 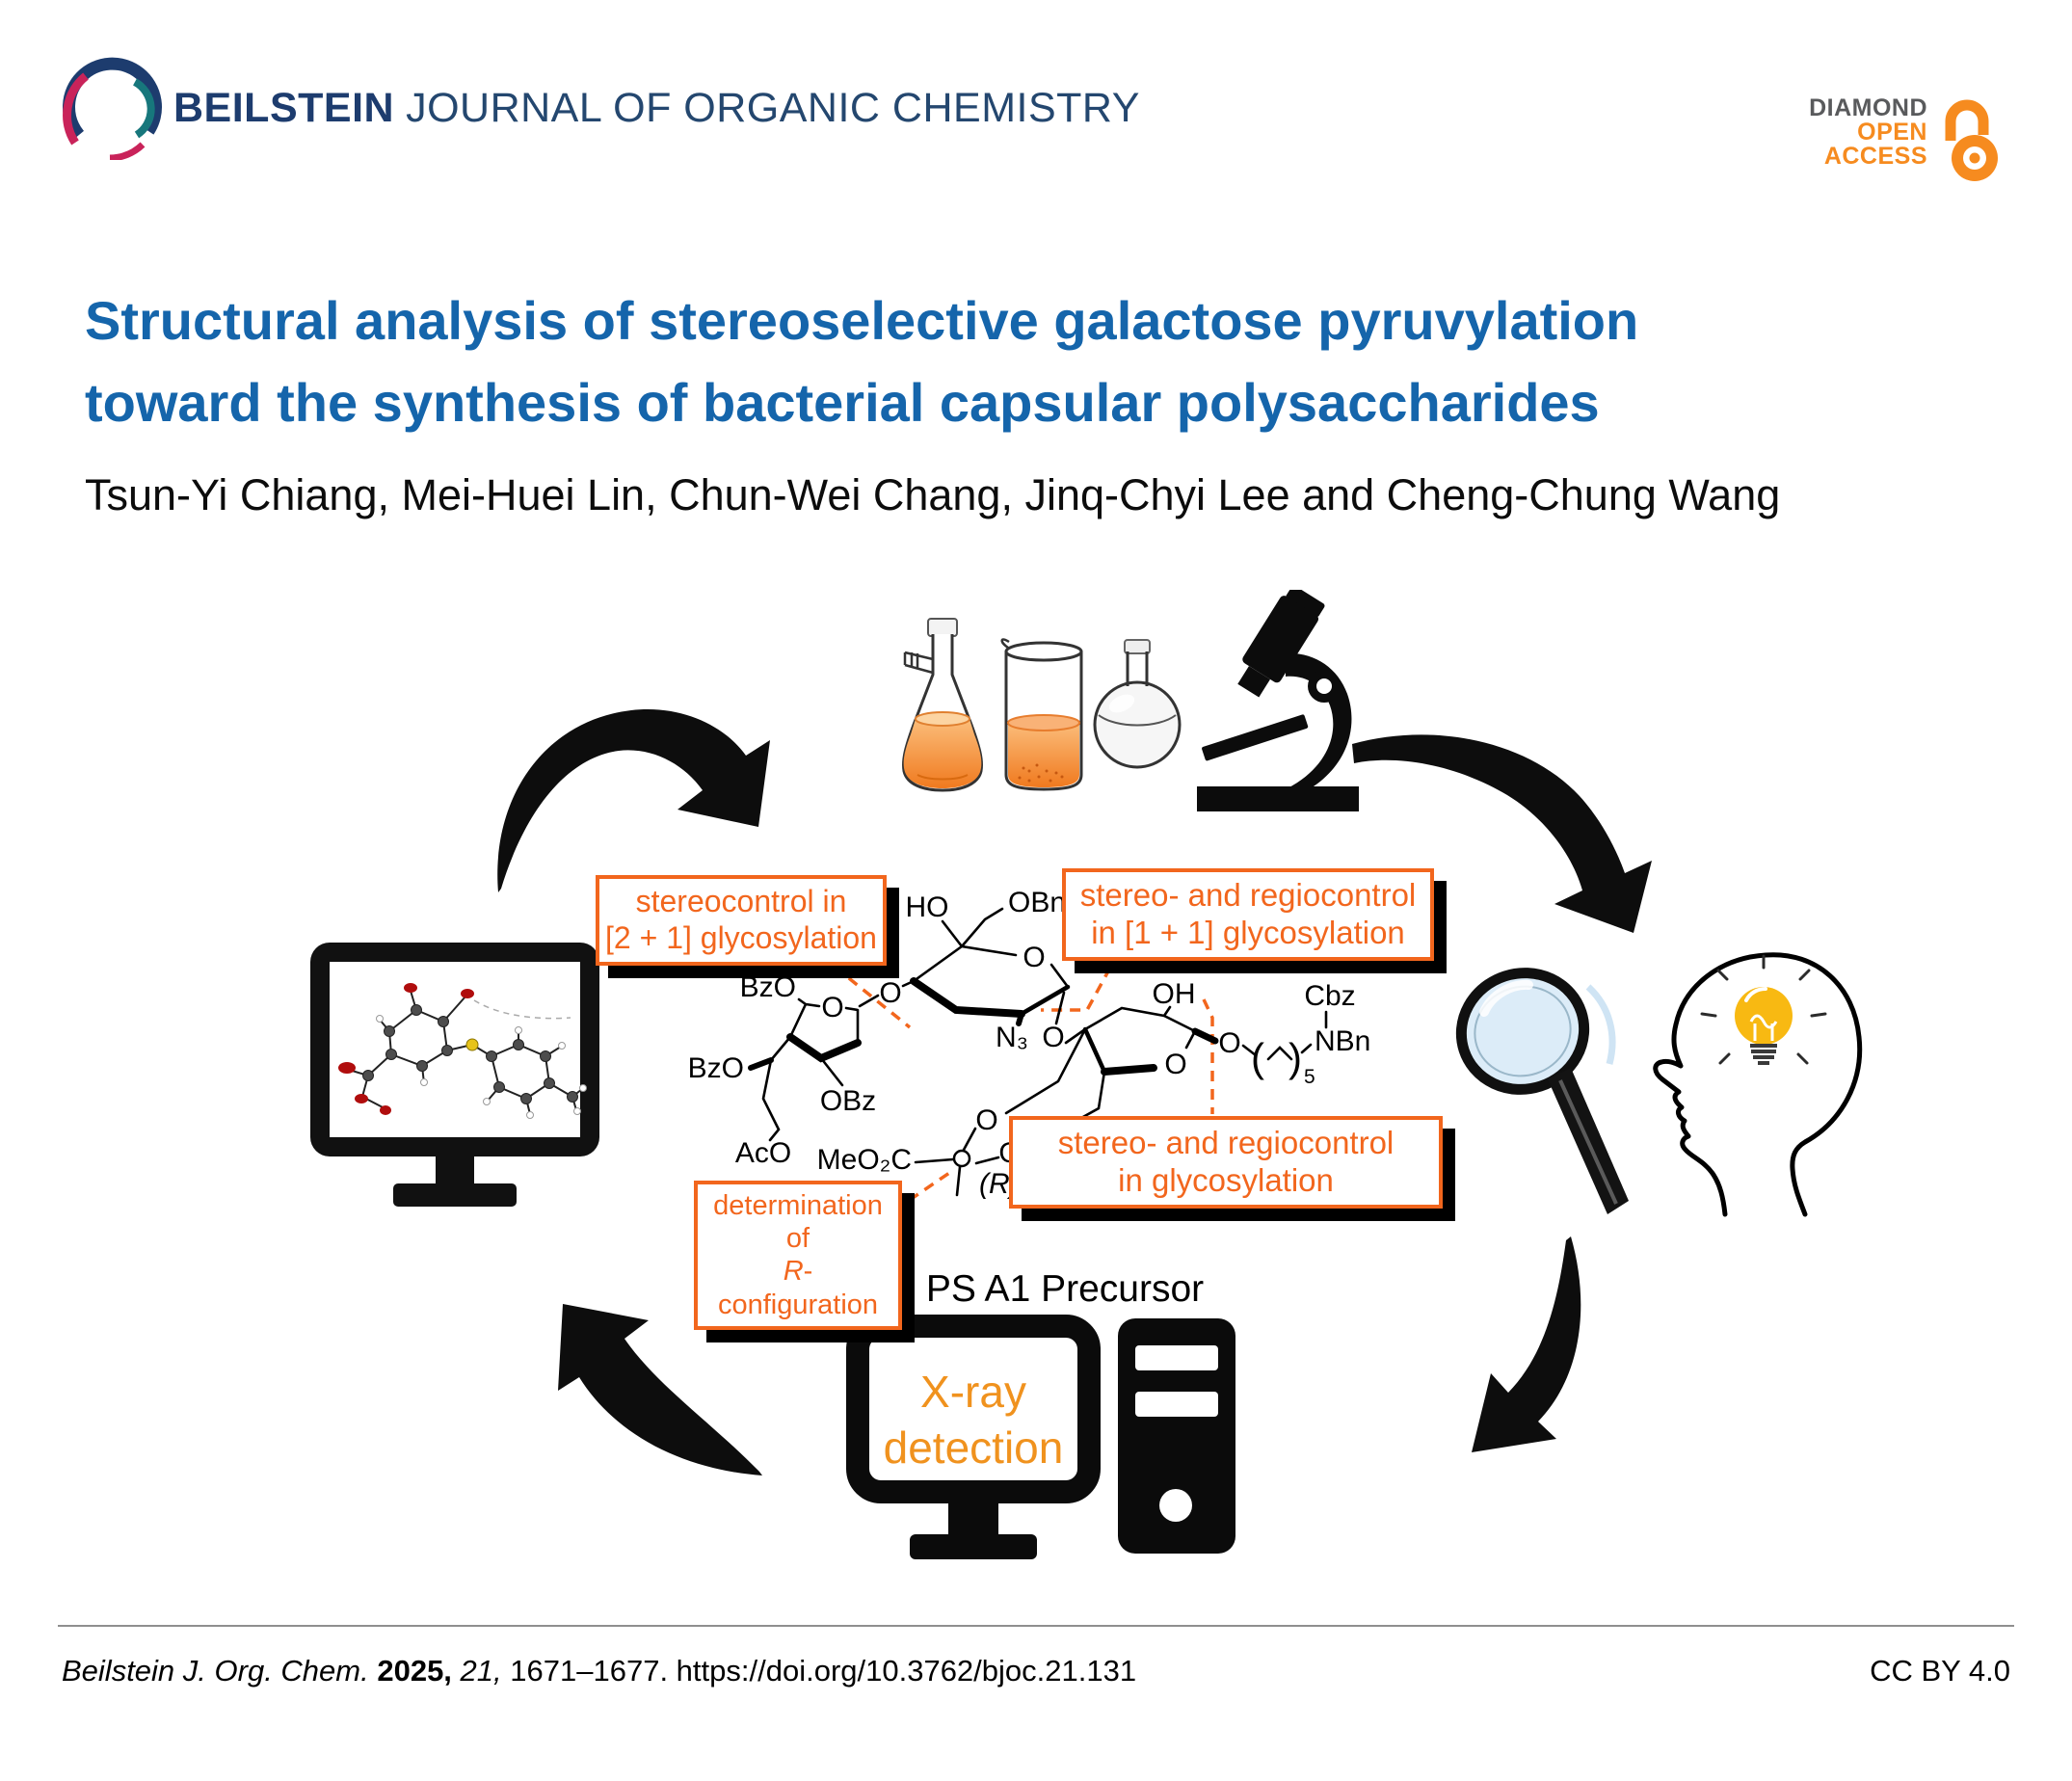 I want to click on chem-label-obz: OBz, so click(x=848, y=1101).